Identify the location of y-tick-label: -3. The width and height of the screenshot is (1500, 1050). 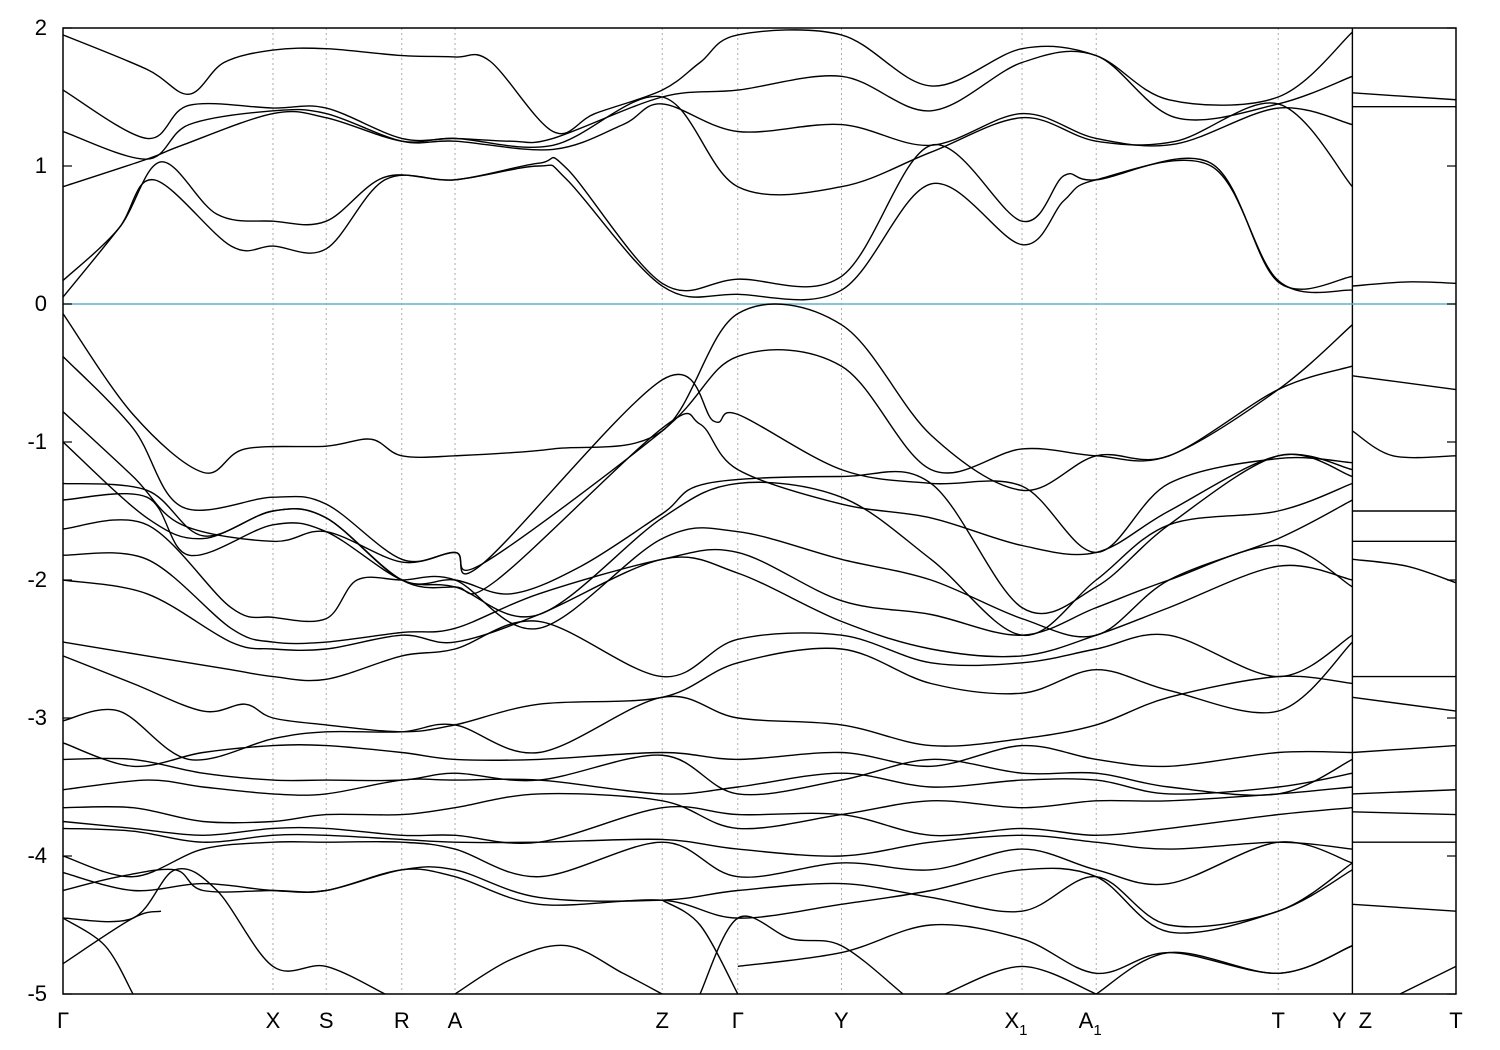
(37, 717).